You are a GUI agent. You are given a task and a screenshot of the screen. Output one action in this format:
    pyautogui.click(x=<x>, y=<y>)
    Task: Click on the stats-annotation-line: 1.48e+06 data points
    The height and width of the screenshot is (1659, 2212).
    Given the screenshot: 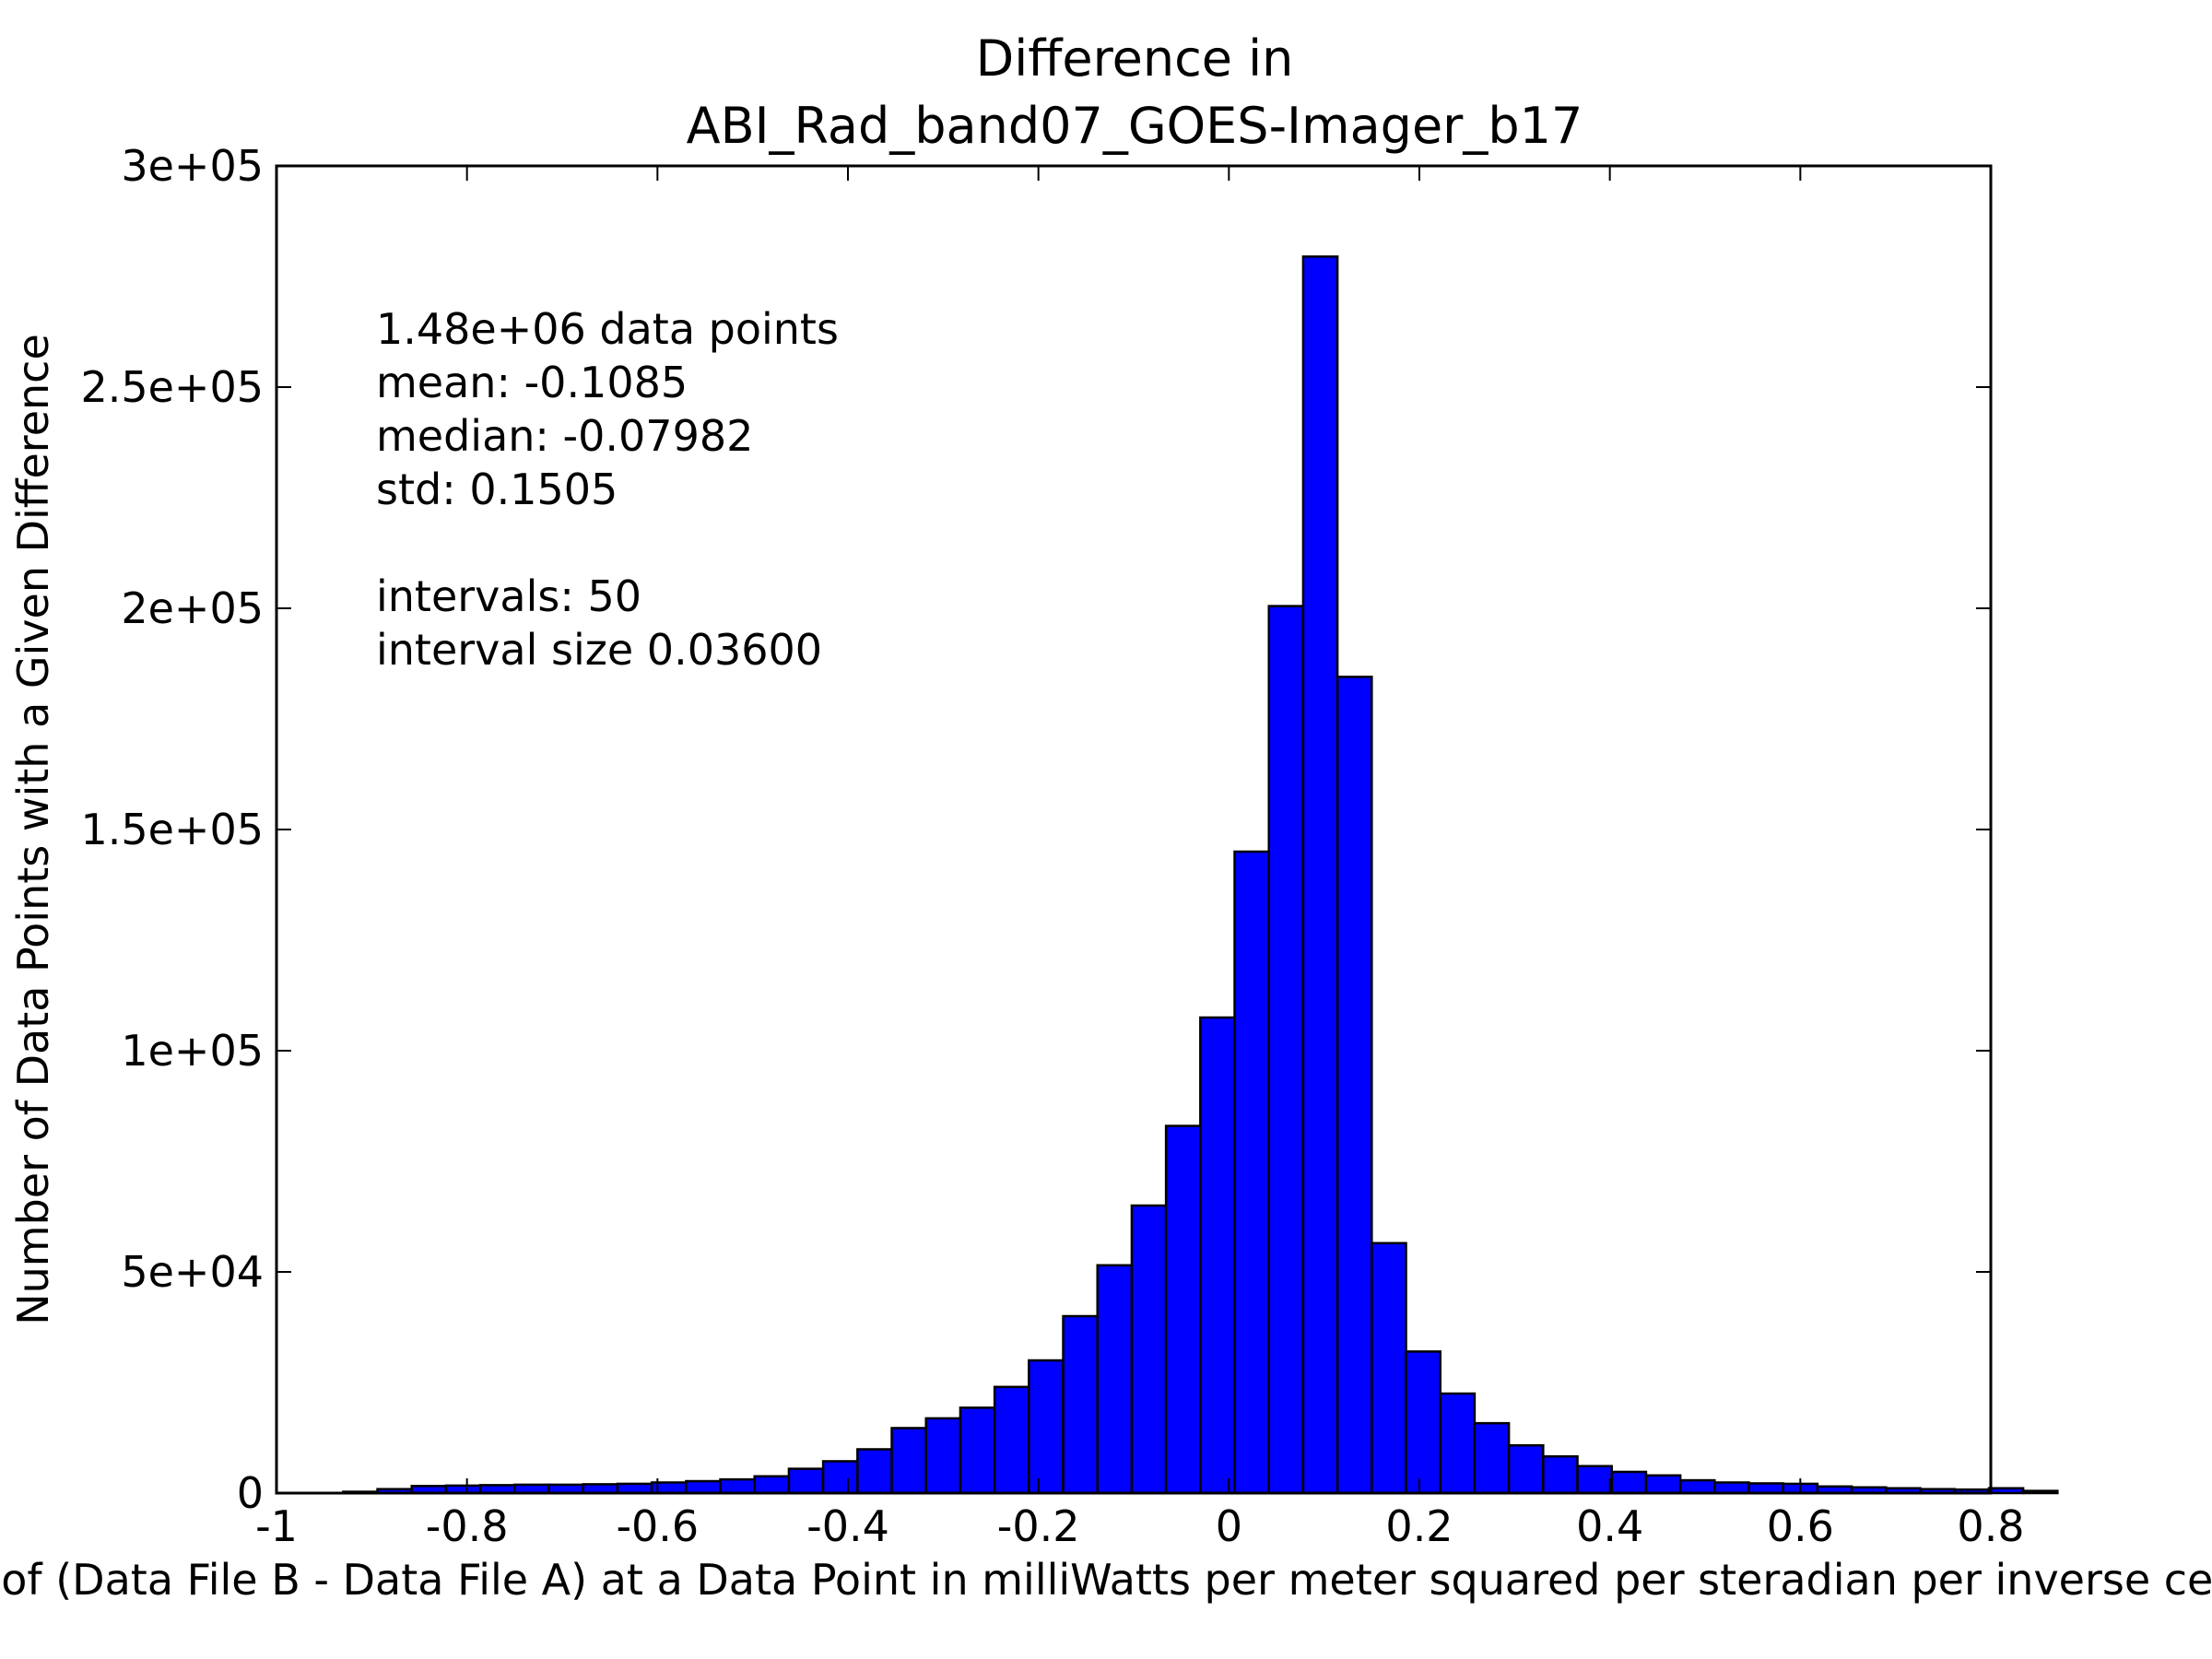 What is the action you would take?
    pyautogui.click(x=607, y=329)
    